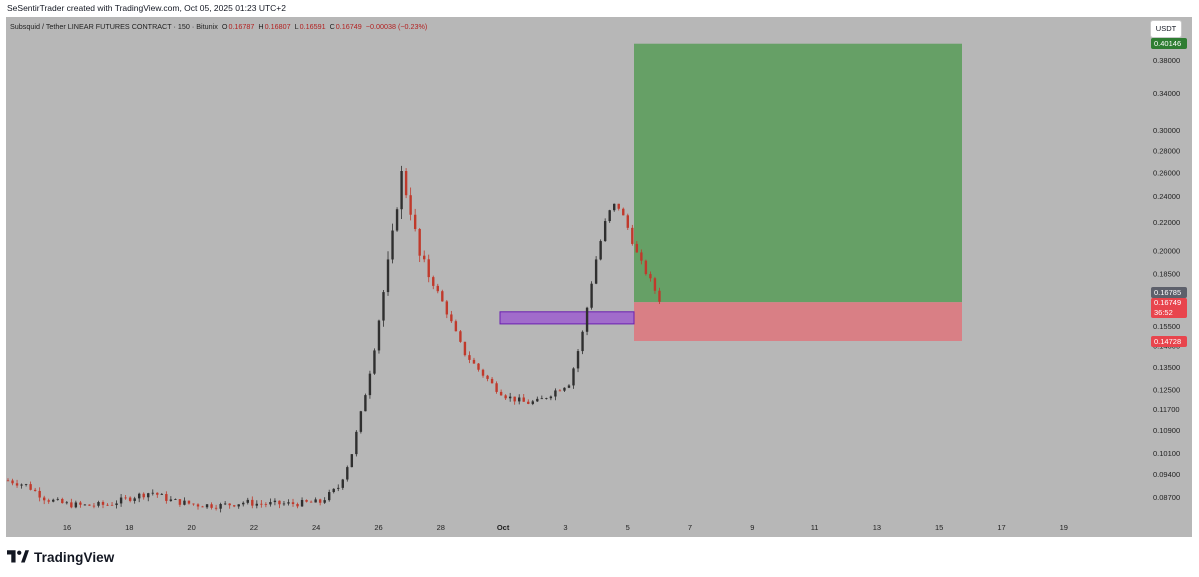  What do you see at coordinates (224, 26) in the screenshot?
I see `open-label: O` at bounding box center [224, 26].